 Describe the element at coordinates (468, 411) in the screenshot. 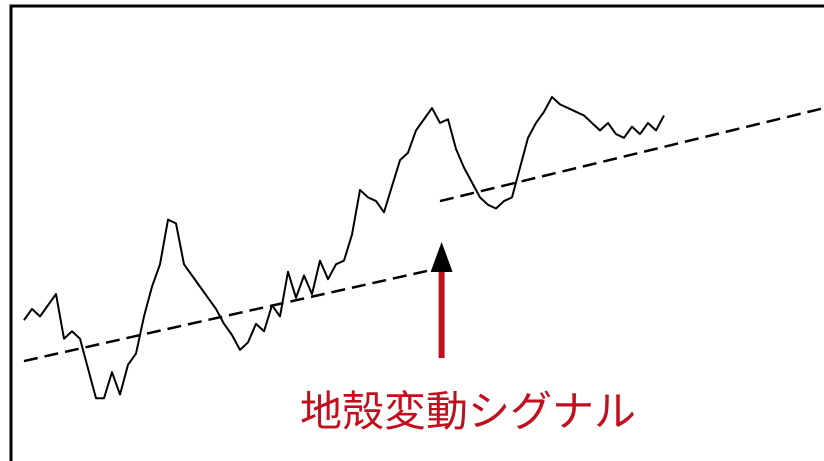

I see `annotation-label: 地殻変動シグナル` at that location.